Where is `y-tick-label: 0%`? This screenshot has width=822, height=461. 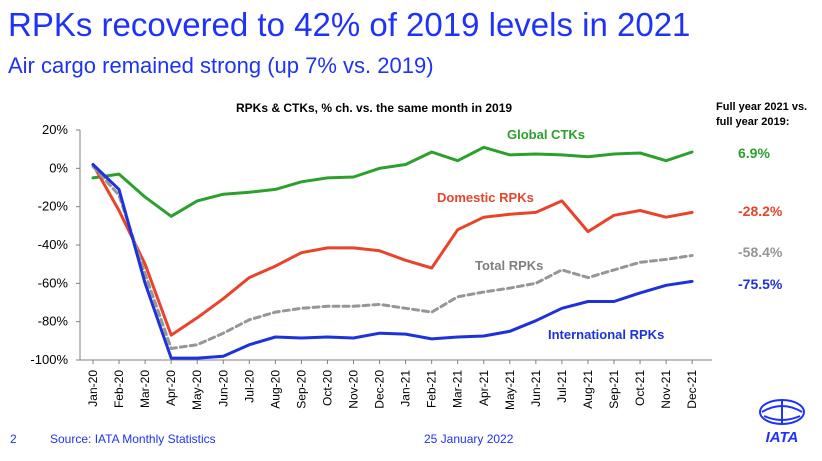
y-tick-label: 0% is located at coordinates (58, 167).